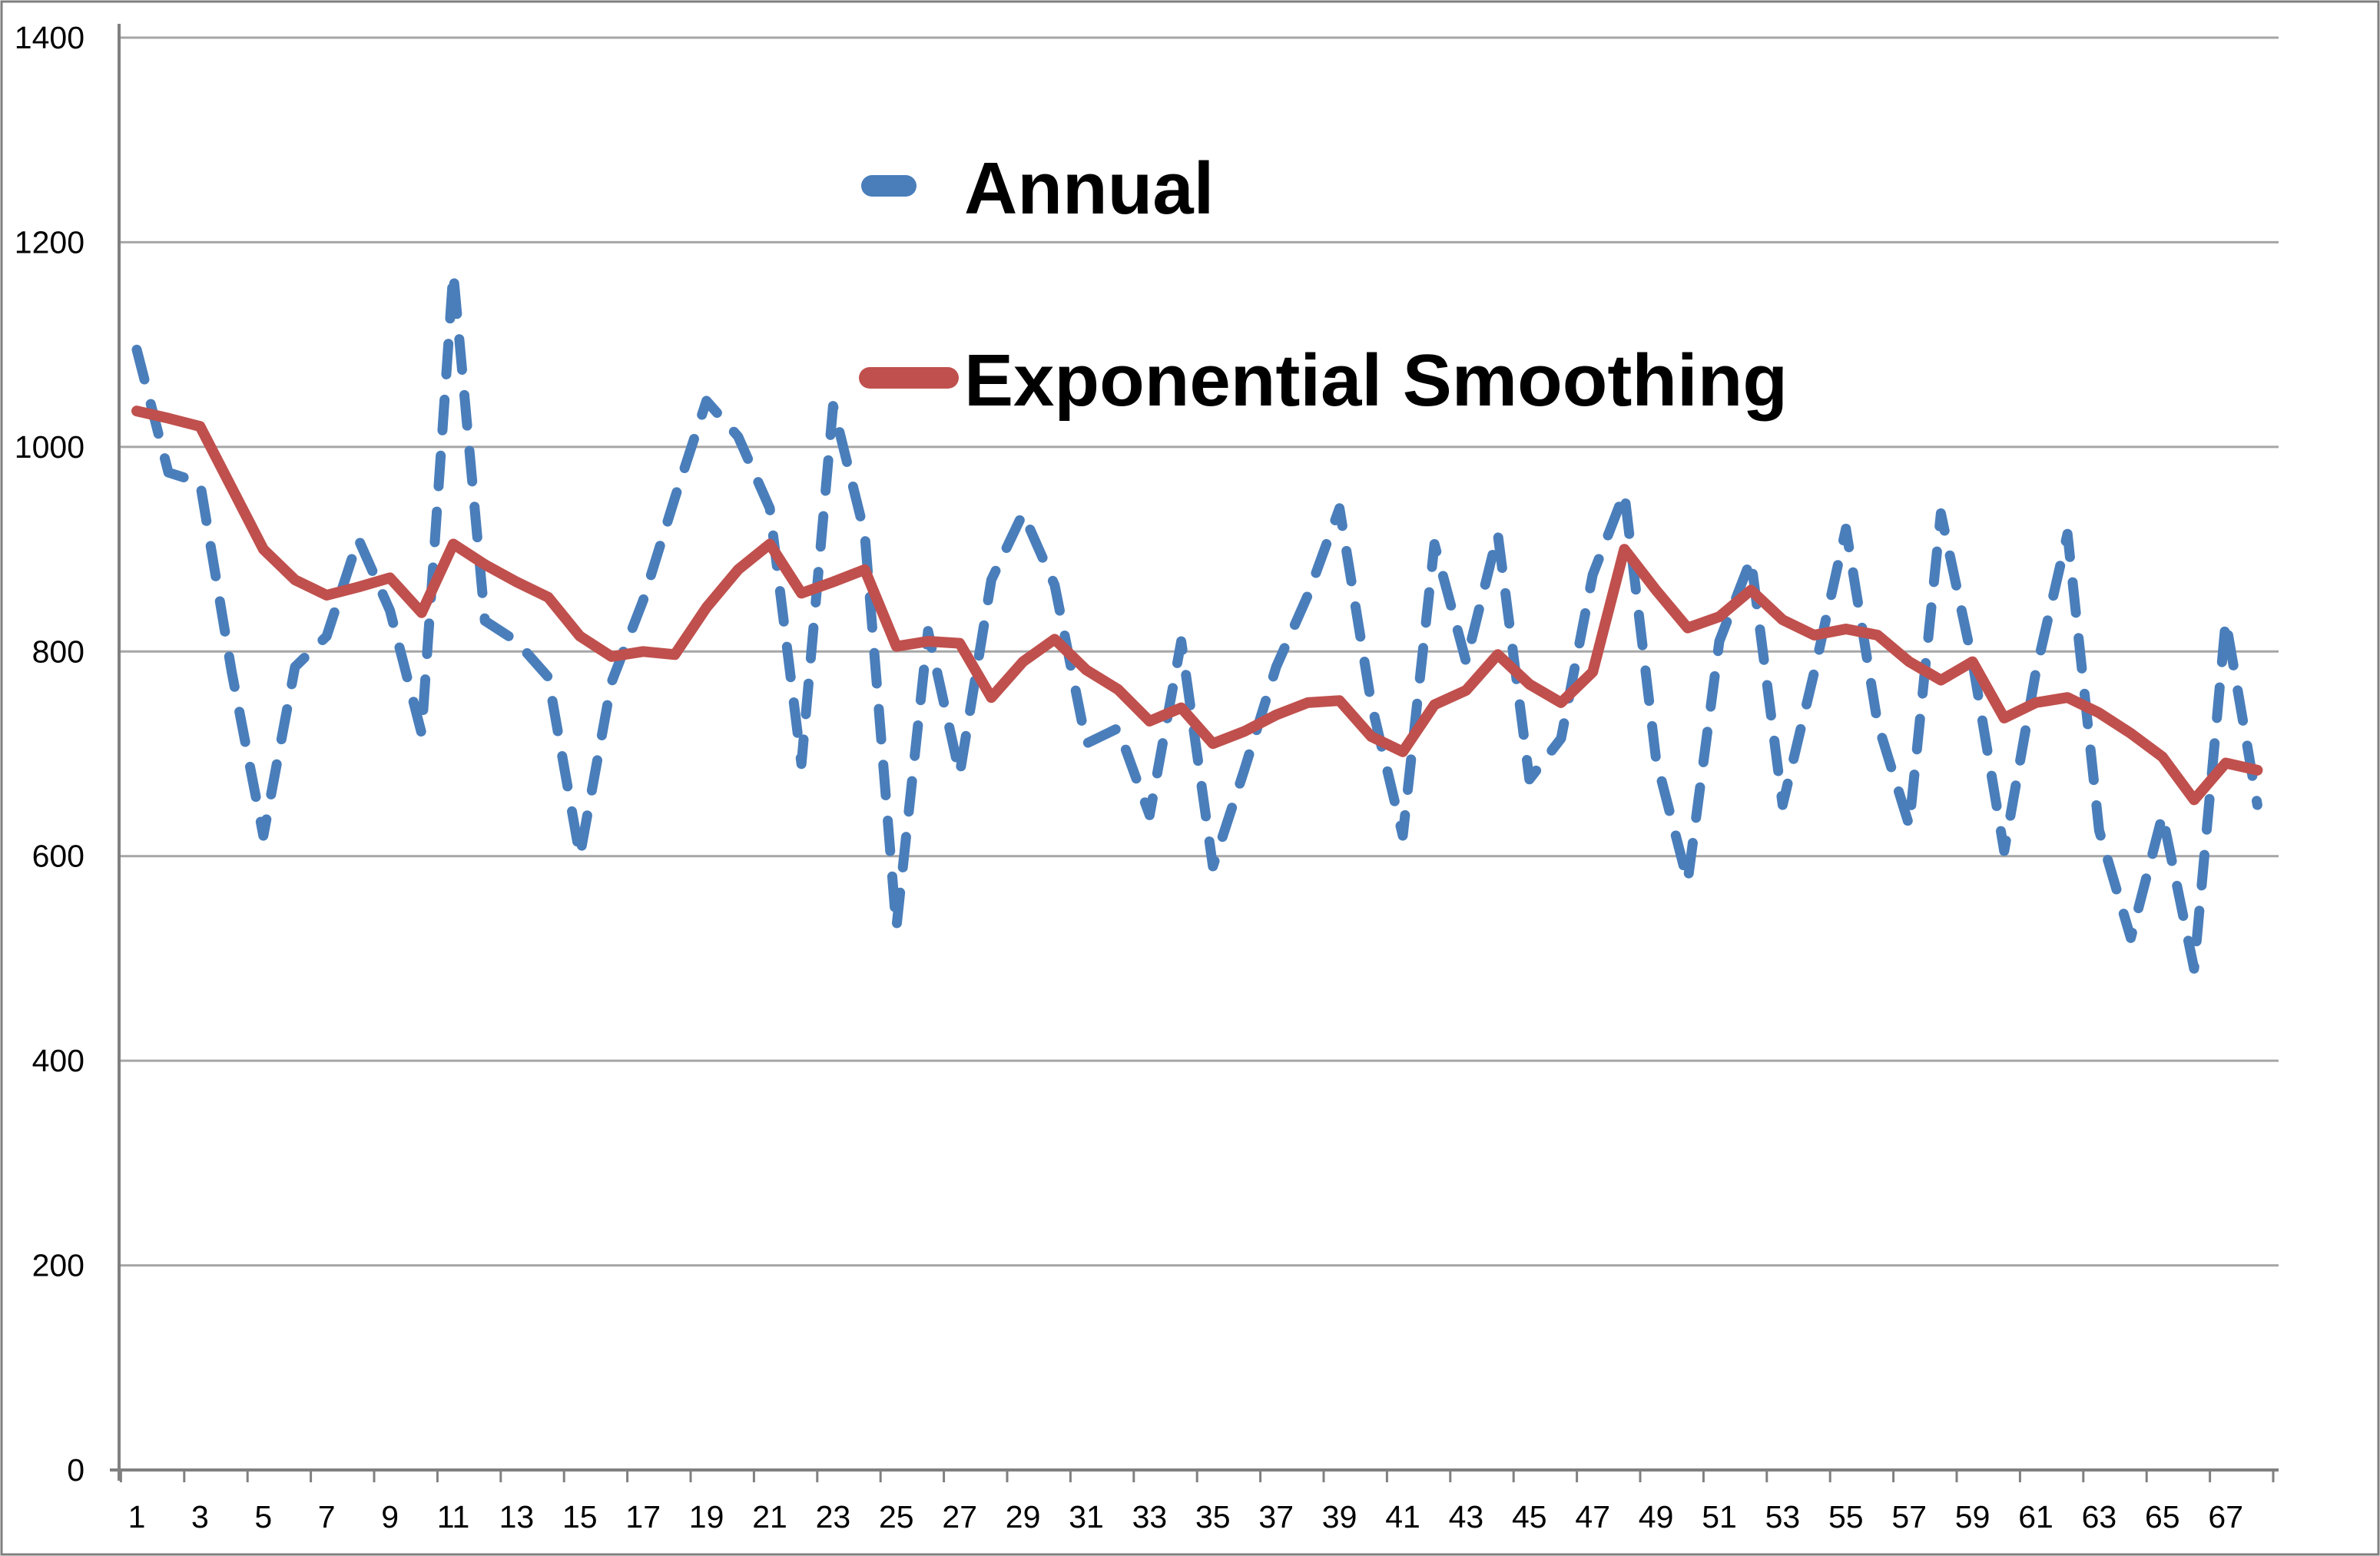 The height and width of the screenshot is (1556, 2380). I want to click on x-tick-label-63: 63, so click(2099, 1516).